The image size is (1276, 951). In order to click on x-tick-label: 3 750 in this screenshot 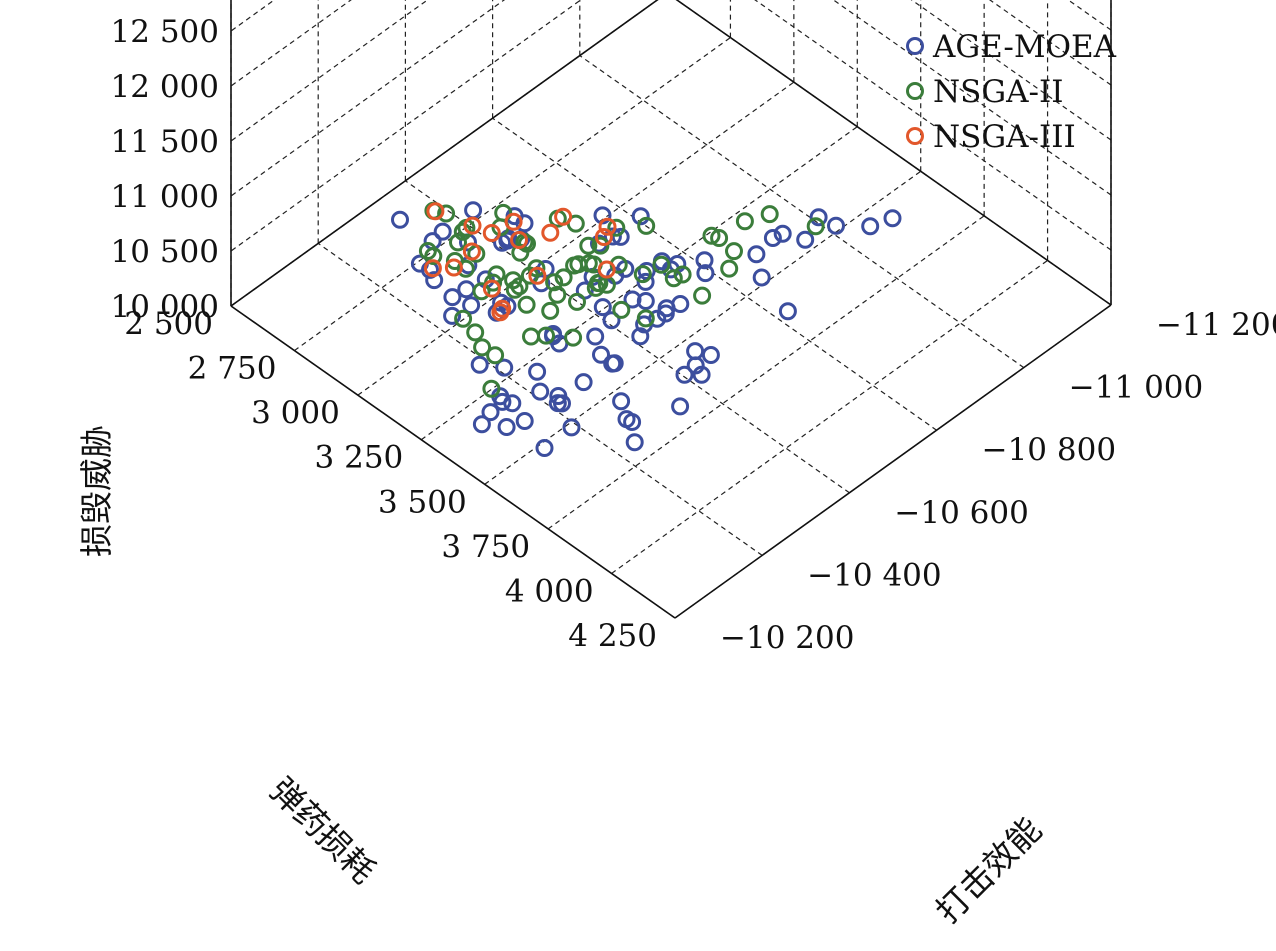, I will do `click(485, 547)`.